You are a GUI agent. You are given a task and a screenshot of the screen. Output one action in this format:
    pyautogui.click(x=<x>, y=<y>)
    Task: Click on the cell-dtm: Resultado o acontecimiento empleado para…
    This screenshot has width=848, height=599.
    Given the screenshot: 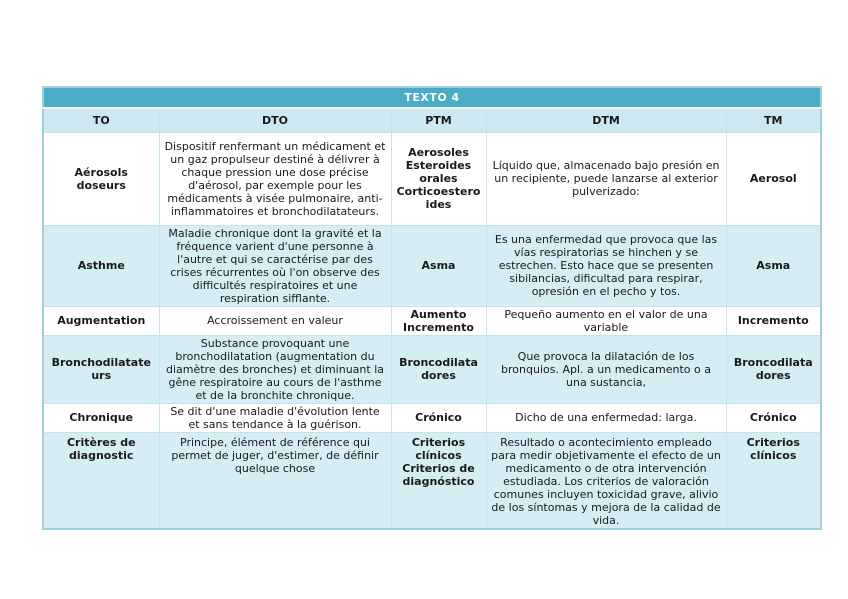 What is the action you would take?
    pyautogui.click(x=606, y=480)
    